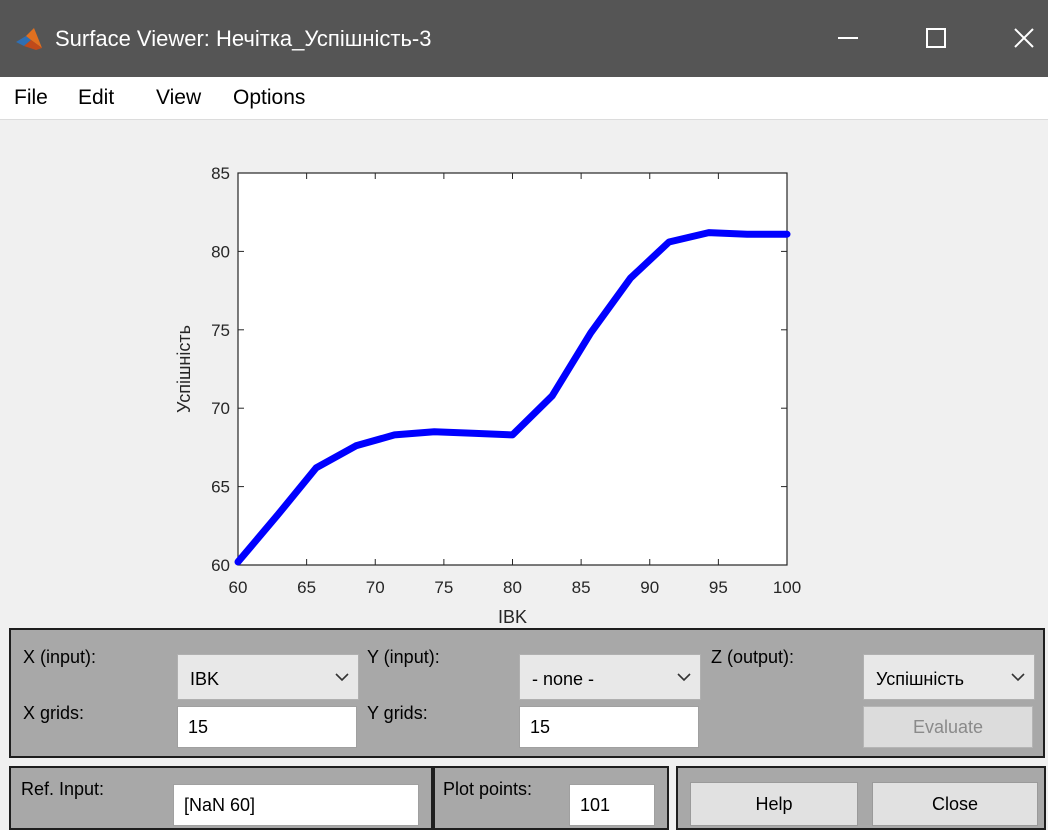  Describe the element at coordinates (920, 679) in the screenshot. I see `z-output-value: Успішність` at that location.